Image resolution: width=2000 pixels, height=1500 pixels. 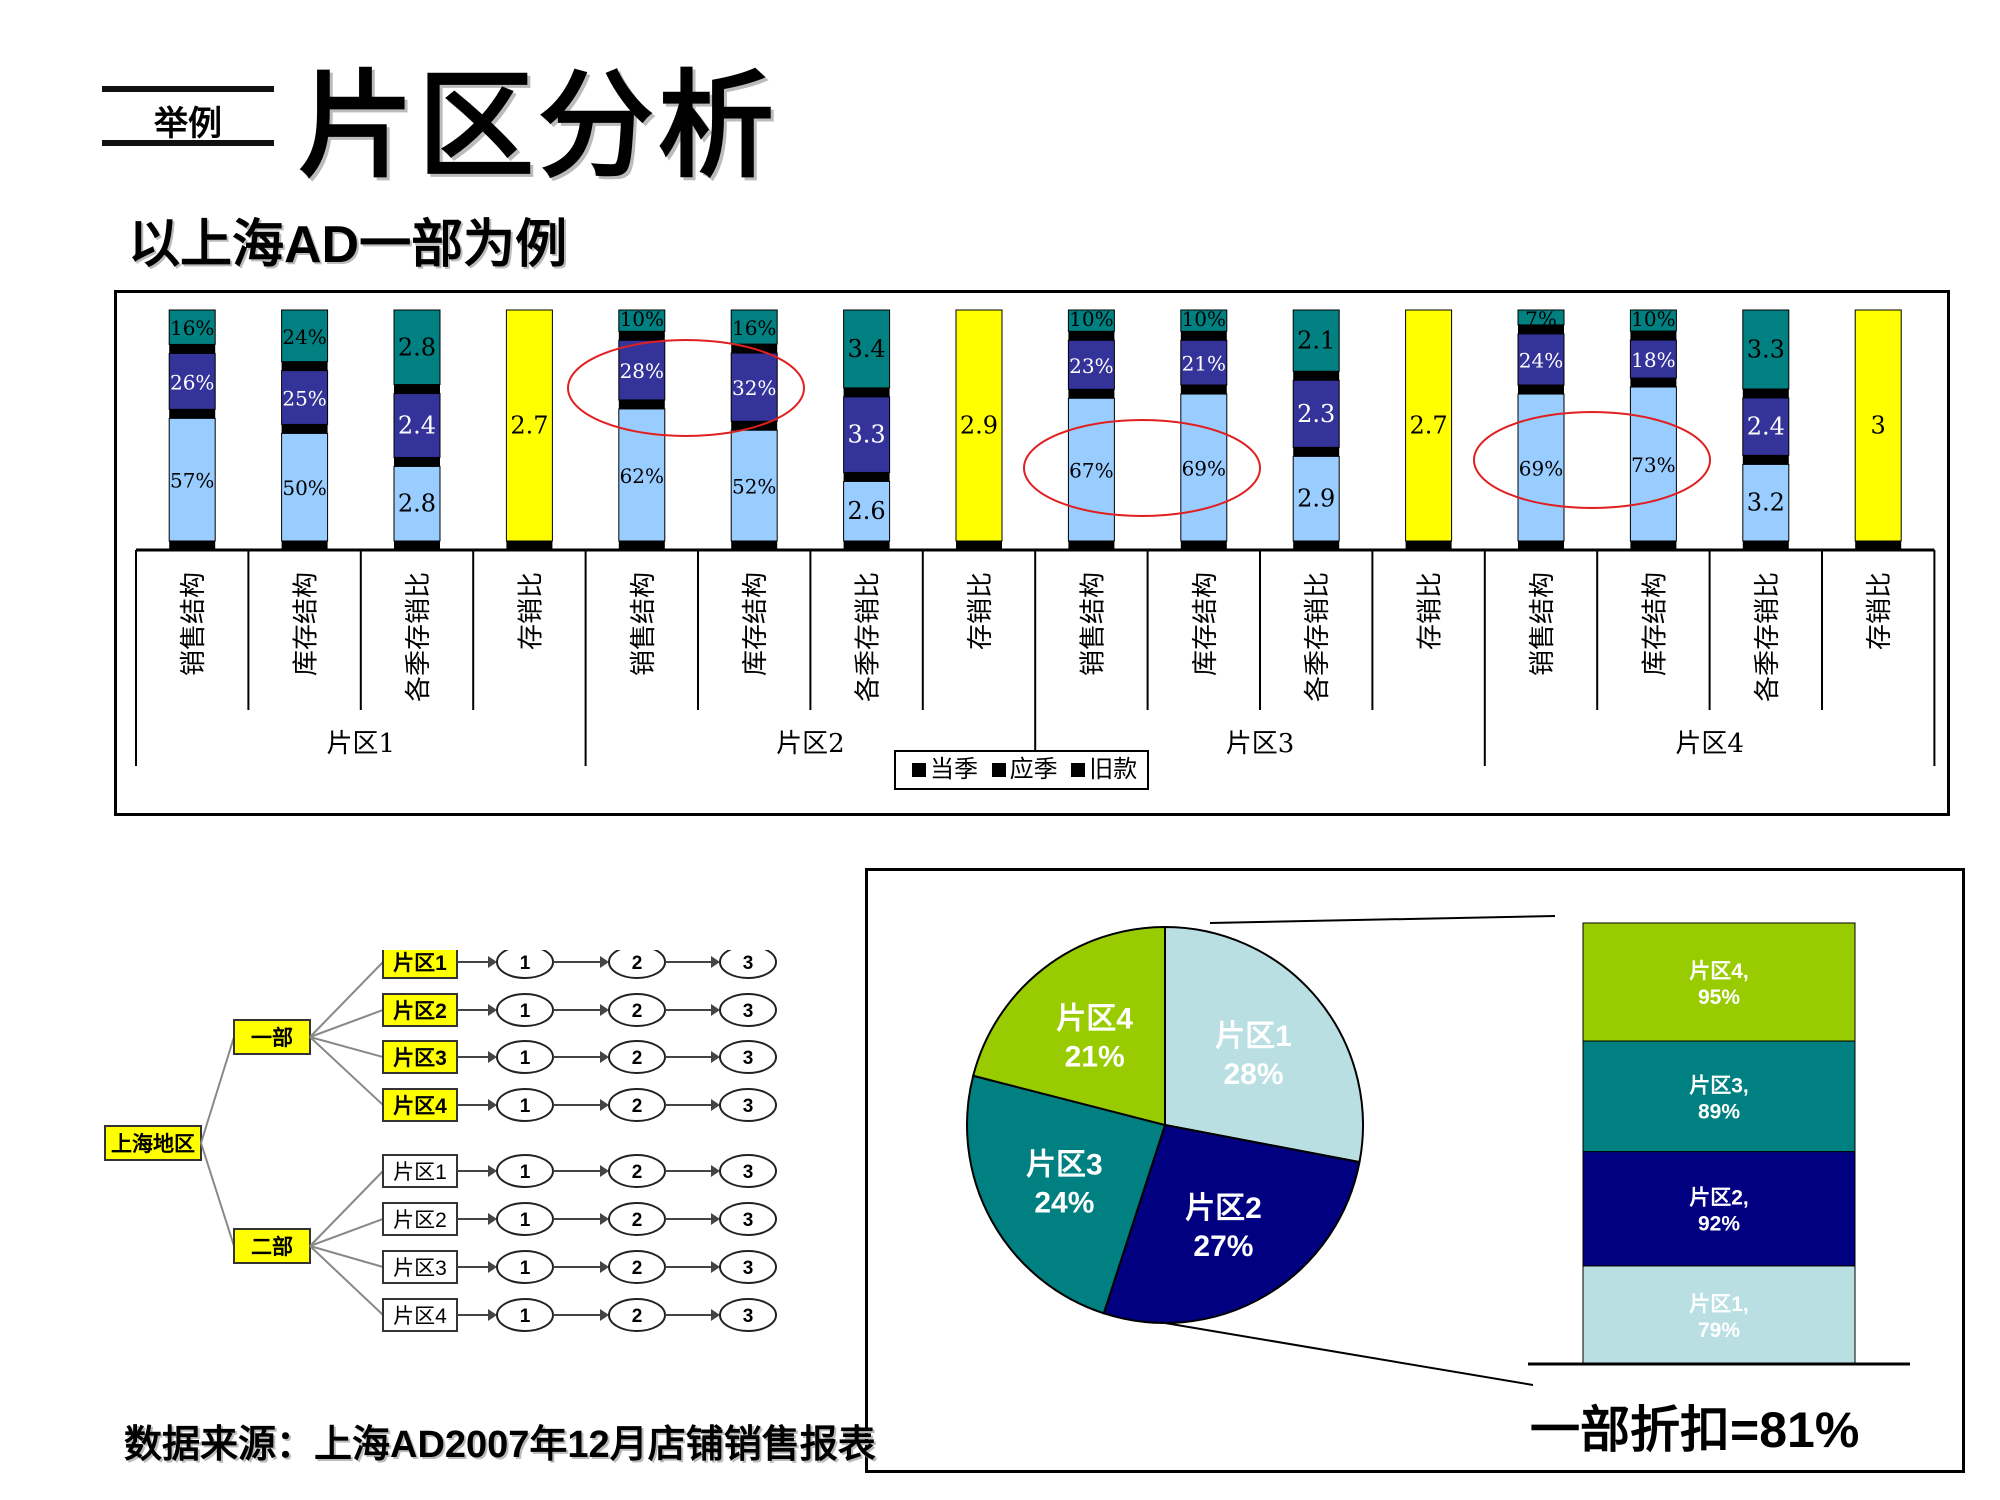 I want to click on page-title: 片区分析, so click(x=538, y=126).